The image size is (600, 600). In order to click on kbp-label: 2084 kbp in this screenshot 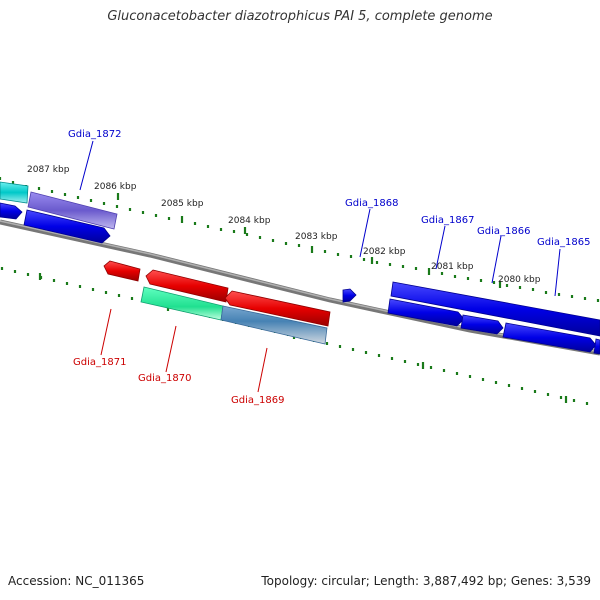, I will do `click(249, 221)`.